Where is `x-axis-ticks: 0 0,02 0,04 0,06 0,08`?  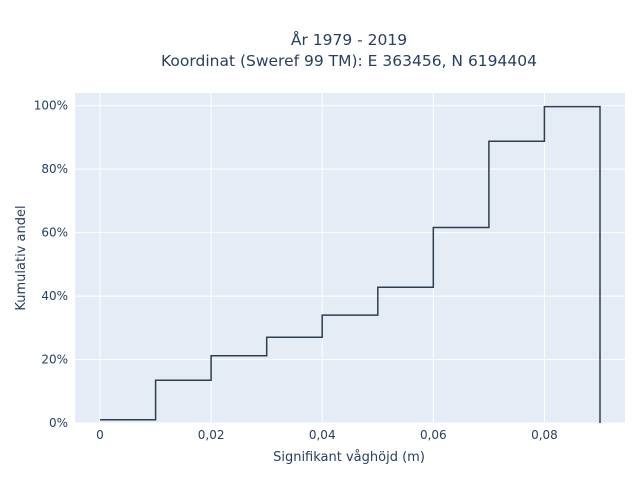 x-axis-ticks: 0 0,02 0,04 0,06 0,08 is located at coordinates (327, 435).